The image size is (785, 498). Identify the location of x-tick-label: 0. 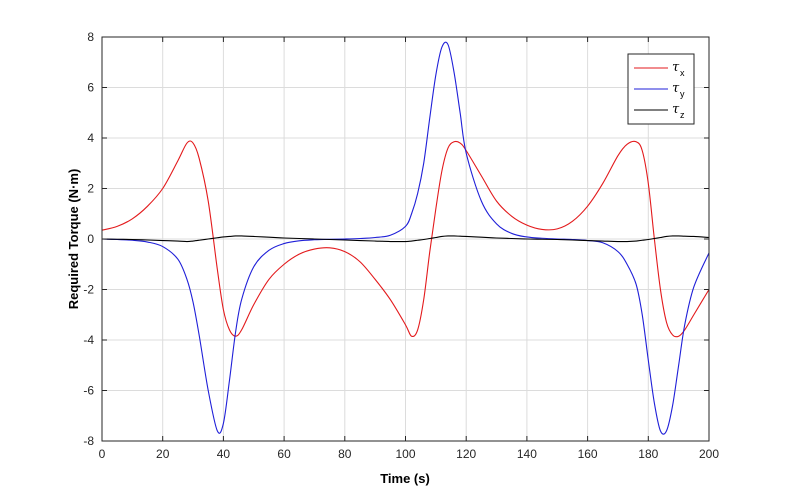
(102, 454).